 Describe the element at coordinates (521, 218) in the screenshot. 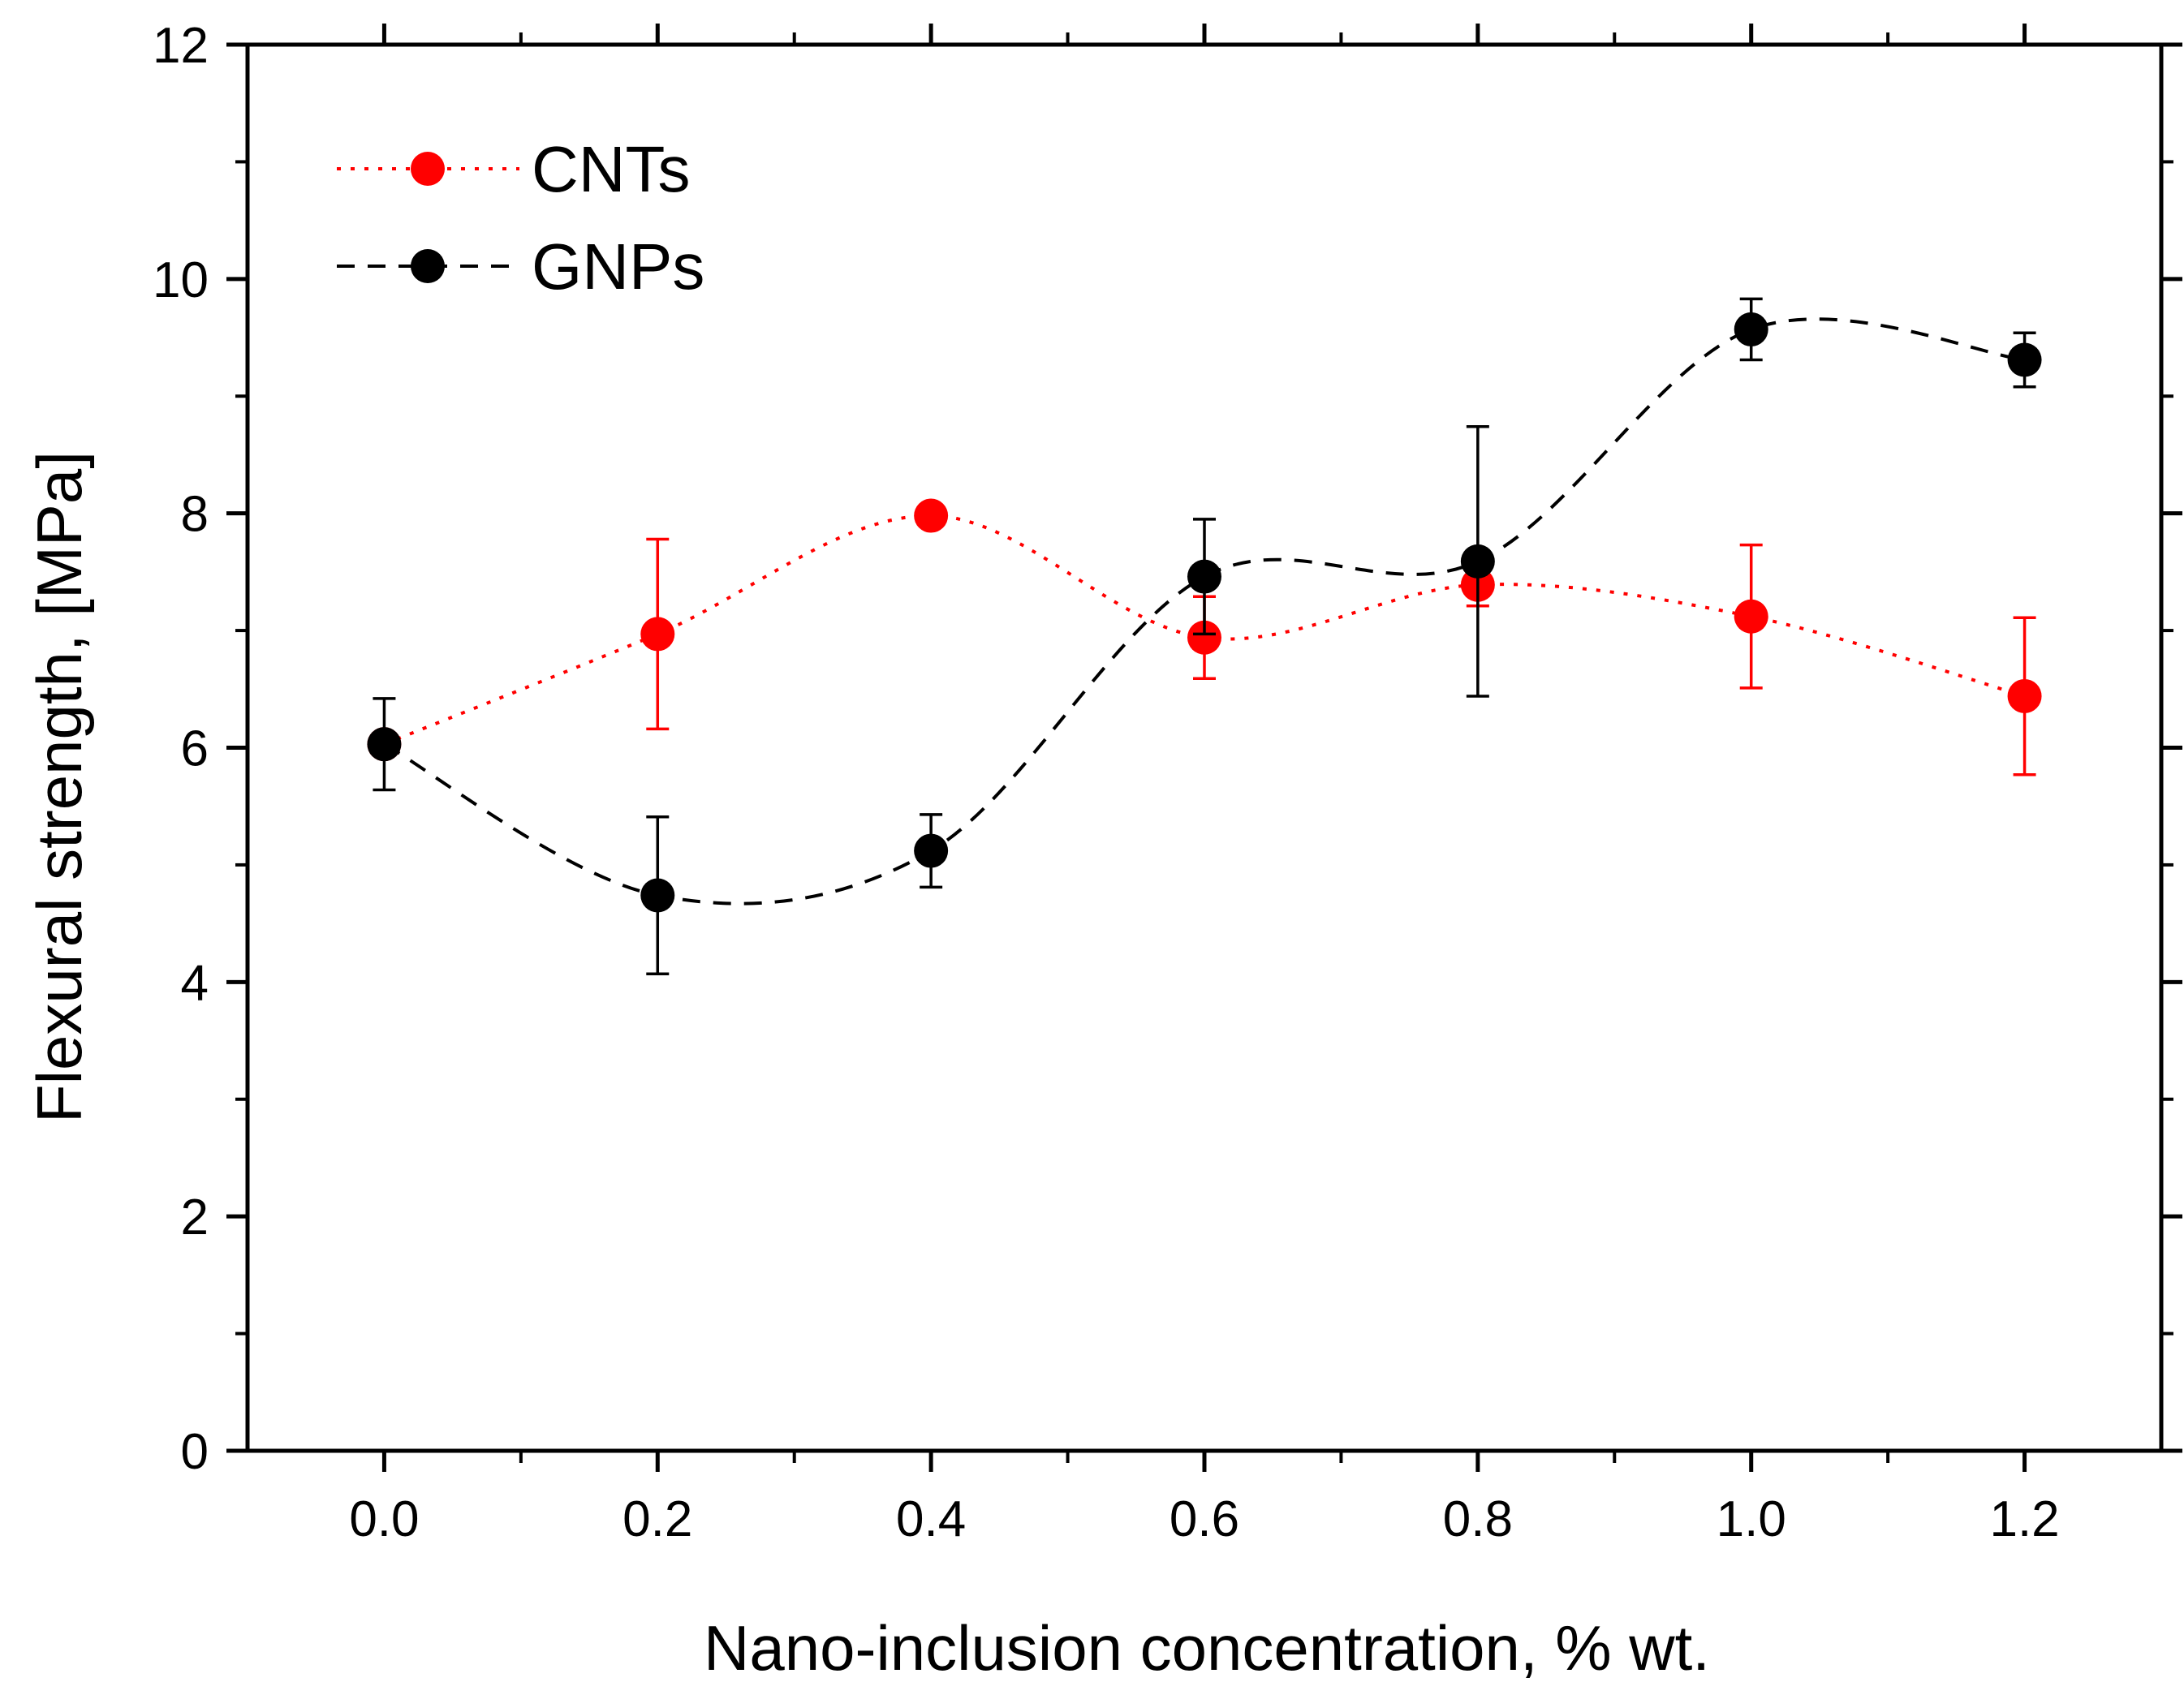

I see `legend: CNTs GNPs` at that location.